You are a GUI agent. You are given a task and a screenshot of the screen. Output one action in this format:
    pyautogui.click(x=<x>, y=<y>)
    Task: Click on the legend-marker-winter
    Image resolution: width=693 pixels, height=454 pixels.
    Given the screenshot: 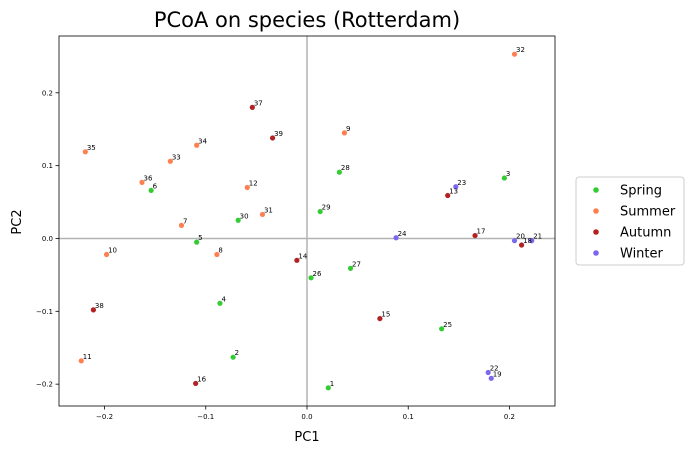 What is the action you would take?
    pyautogui.click(x=596, y=253)
    